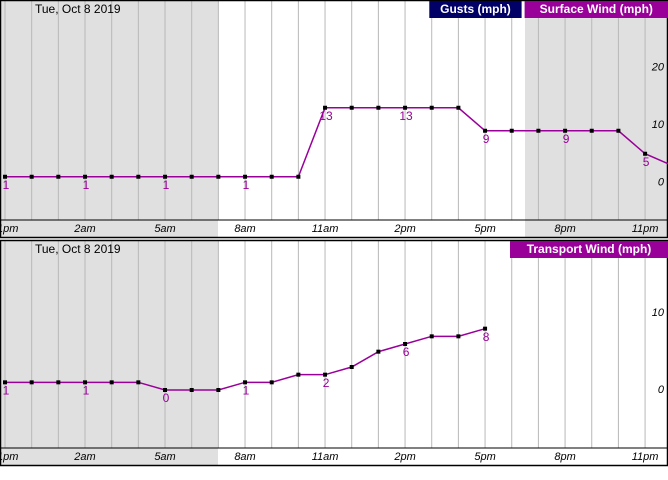 The height and width of the screenshot is (480, 668). Describe the element at coordinates (326, 383) in the screenshot. I see `data-label: 2` at that location.